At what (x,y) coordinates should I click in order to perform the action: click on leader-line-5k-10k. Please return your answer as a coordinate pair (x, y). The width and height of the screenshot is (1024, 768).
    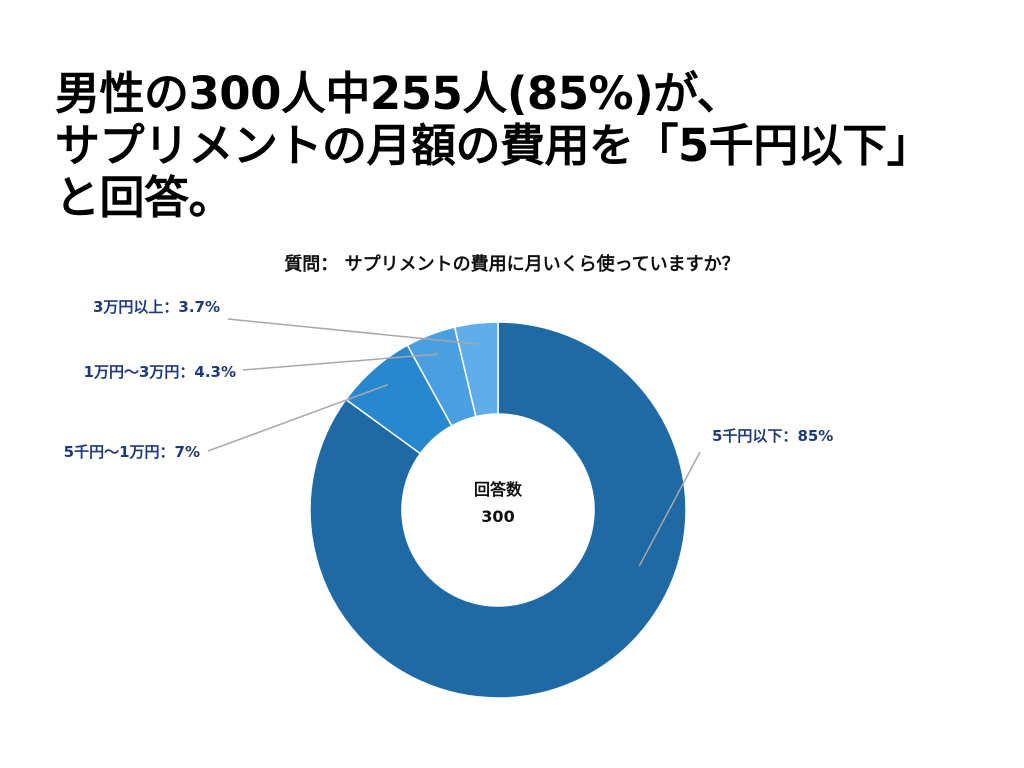
    Looking at the image, I should click on (297, 418).